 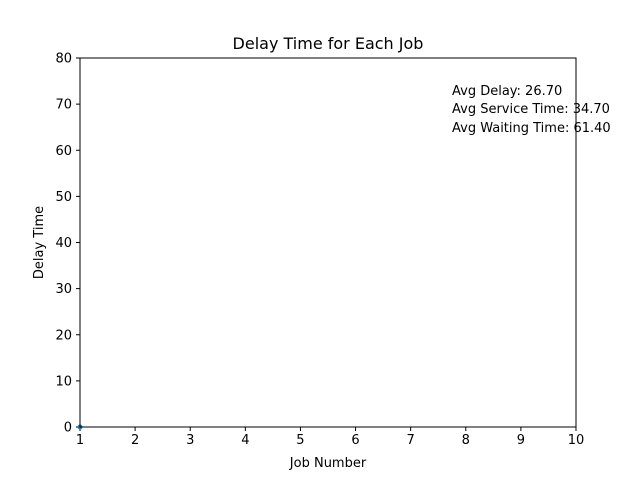 I want to click on x-tick-label: 5, so click(x=300, y=440).